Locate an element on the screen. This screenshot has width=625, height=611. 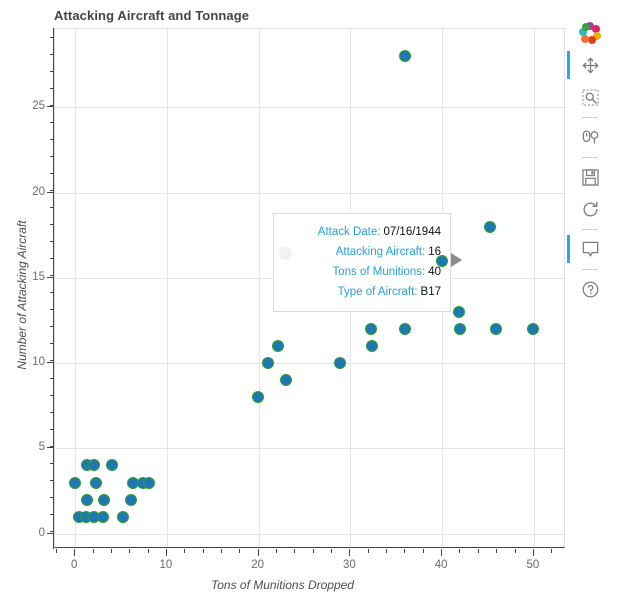
box-zoom-icon is located at coordinates (590, 97).